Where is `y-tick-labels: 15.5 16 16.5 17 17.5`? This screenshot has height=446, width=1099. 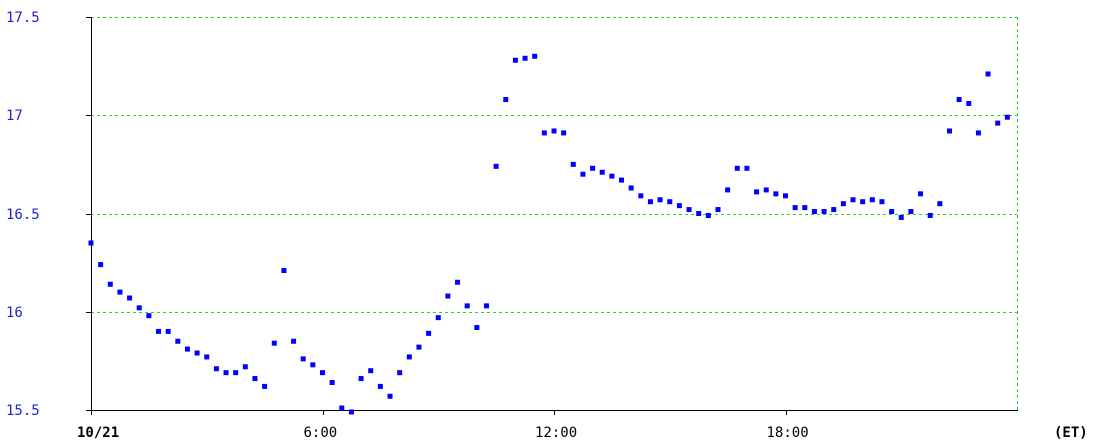
y-tick-labels: 15.5 16 16.5 17 17.5 is located at coordinates (23, 214).